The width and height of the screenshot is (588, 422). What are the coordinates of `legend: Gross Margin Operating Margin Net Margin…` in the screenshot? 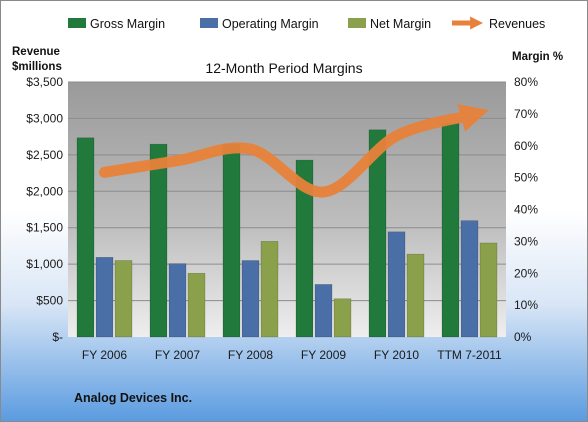 It's located at (306, 23).